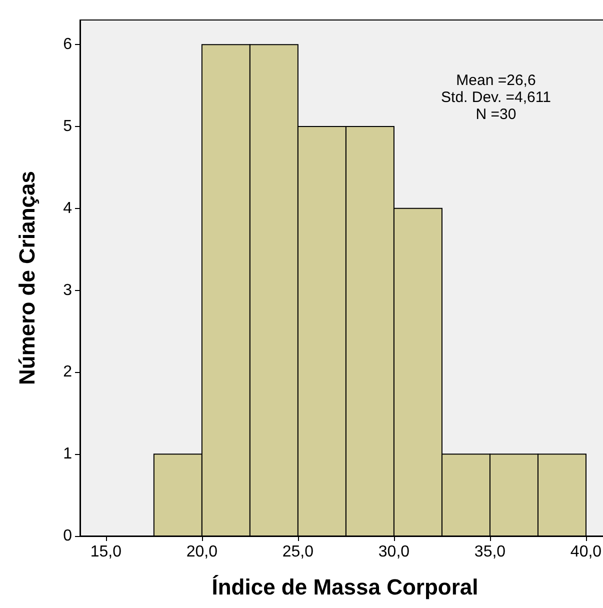 This screenshot has height=608, width=603. I want to click on annotation: Std. Dev. =4,611, so click(496, 97).